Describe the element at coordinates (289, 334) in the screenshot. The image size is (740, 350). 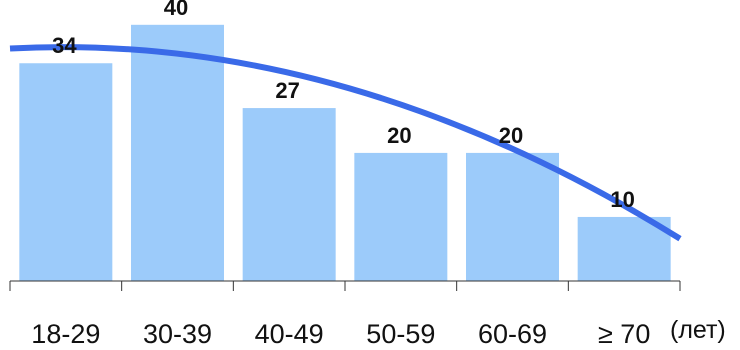
I see `category-label: 40-49` at that location.